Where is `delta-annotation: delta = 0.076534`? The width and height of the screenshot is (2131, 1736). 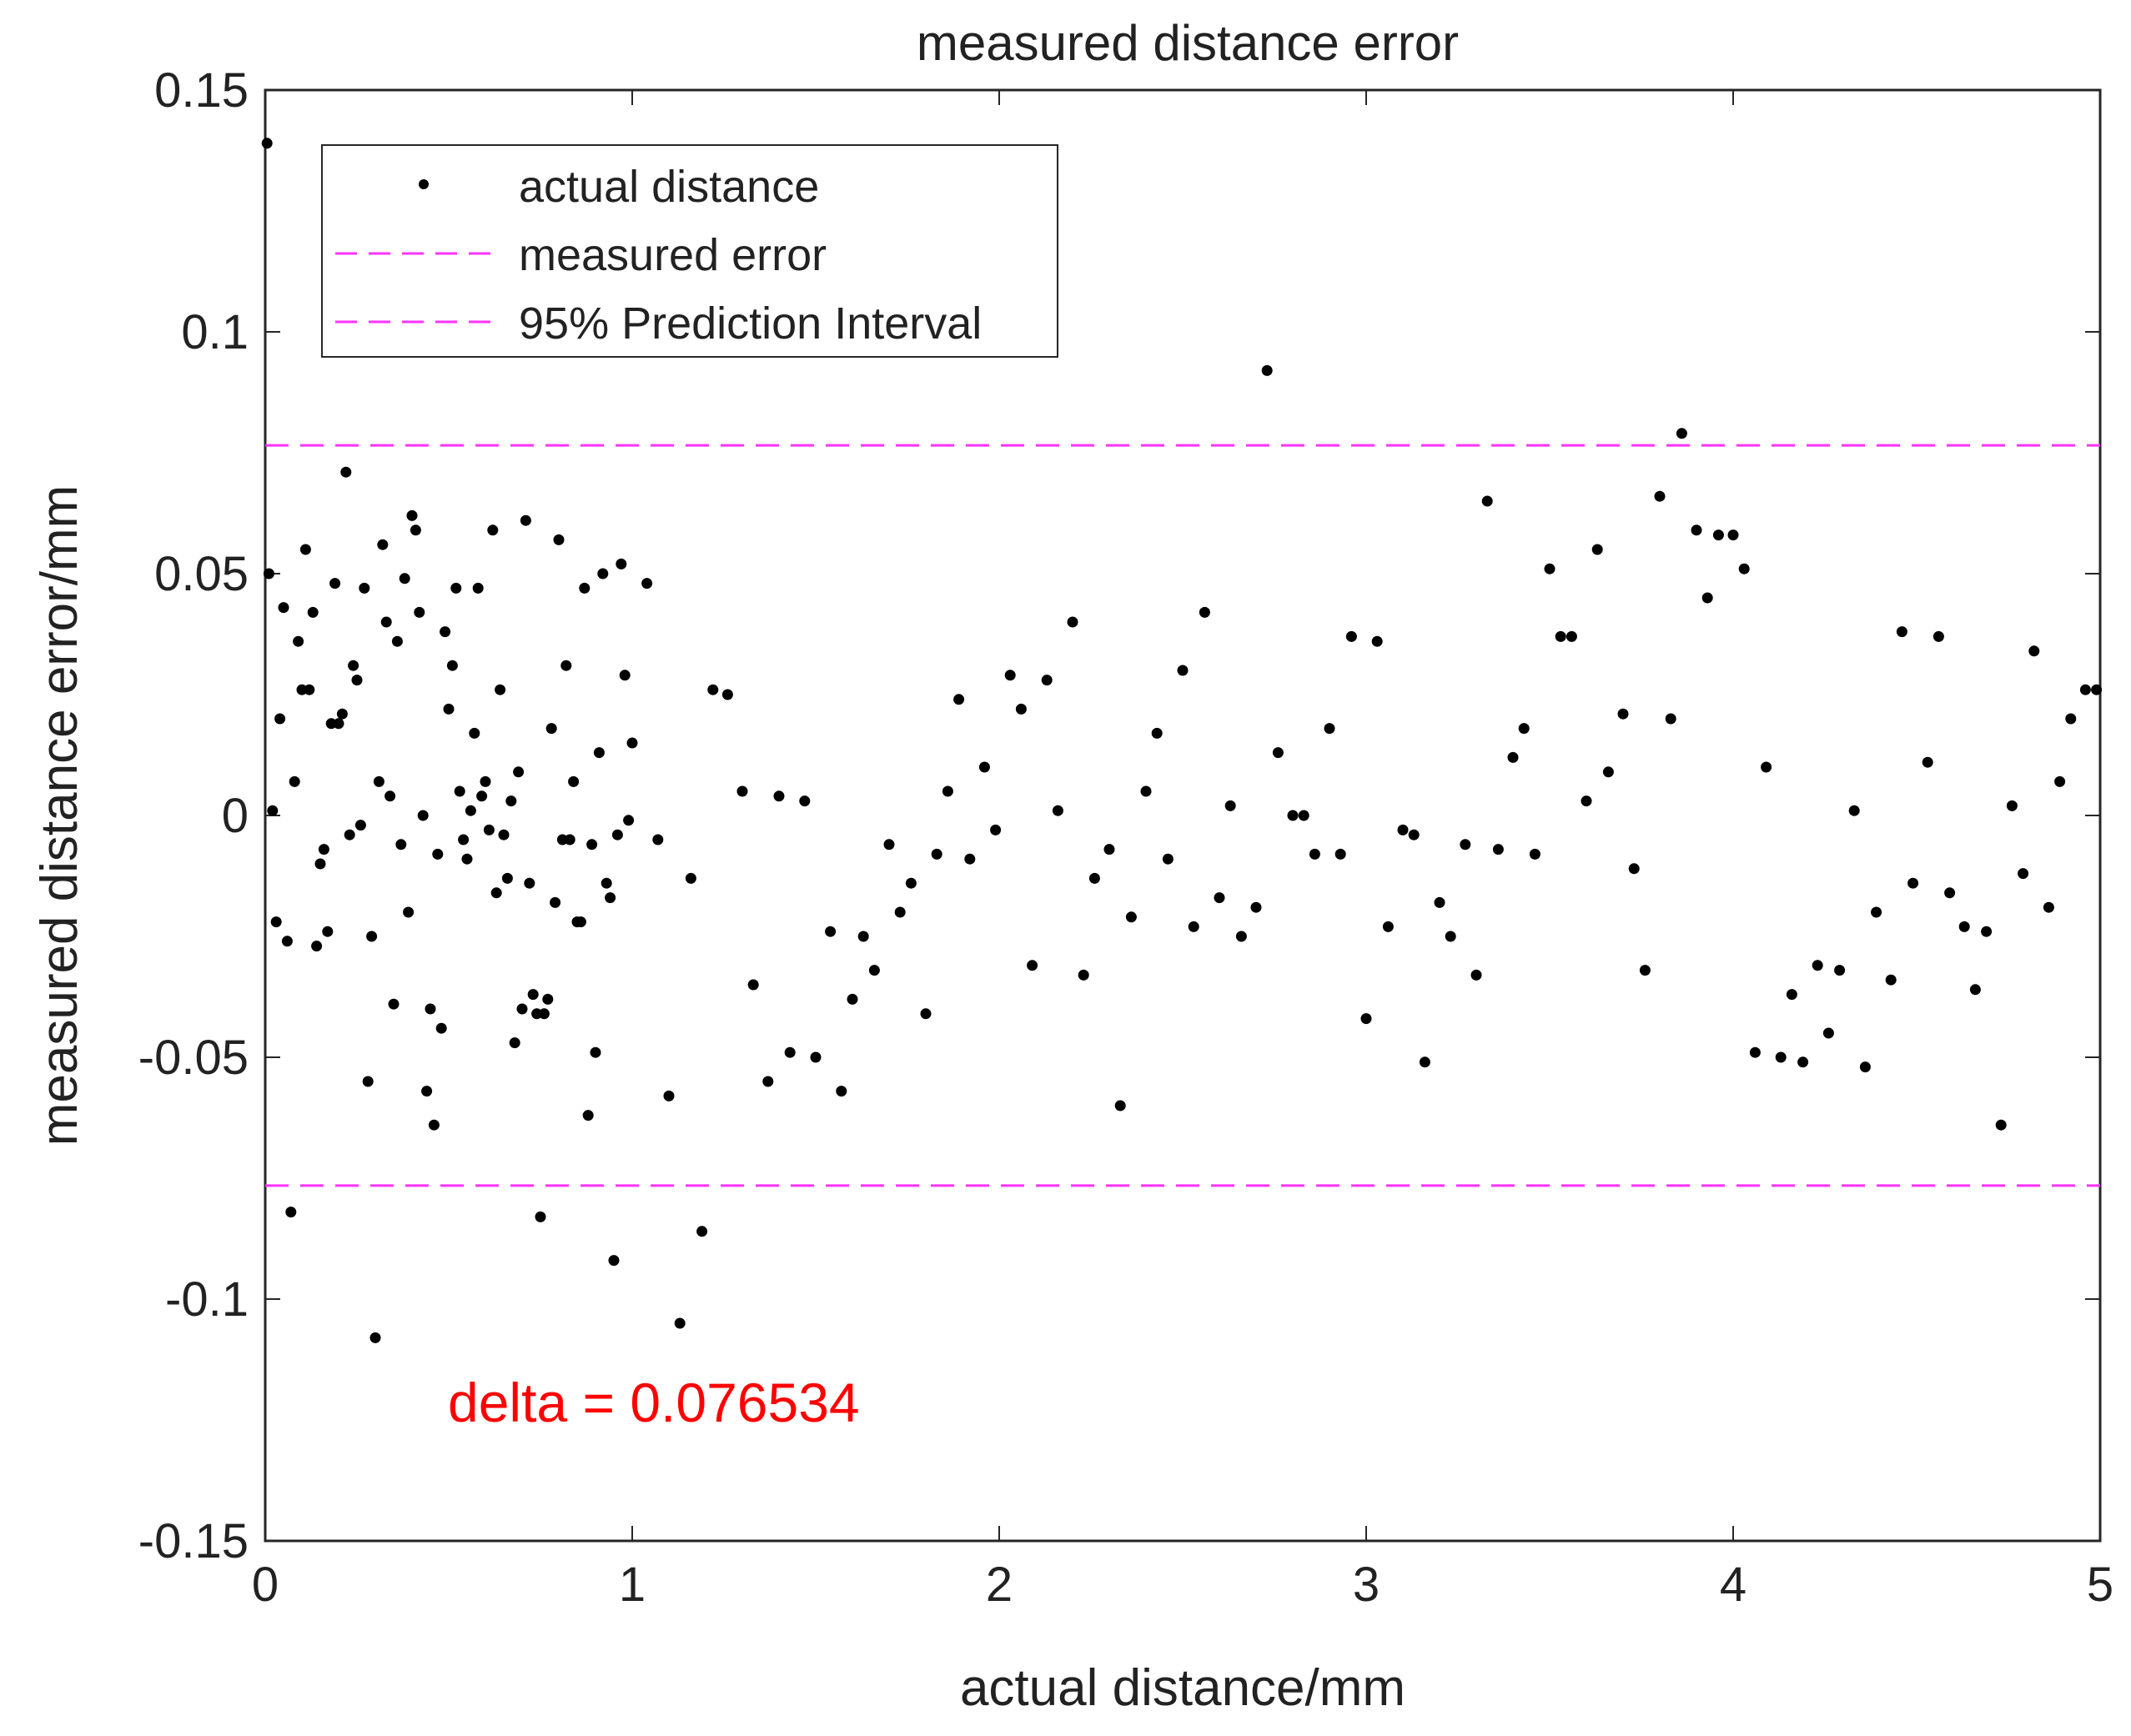 delta-annotation: delta = 0.076534 is located at coordinates (654, 1403).